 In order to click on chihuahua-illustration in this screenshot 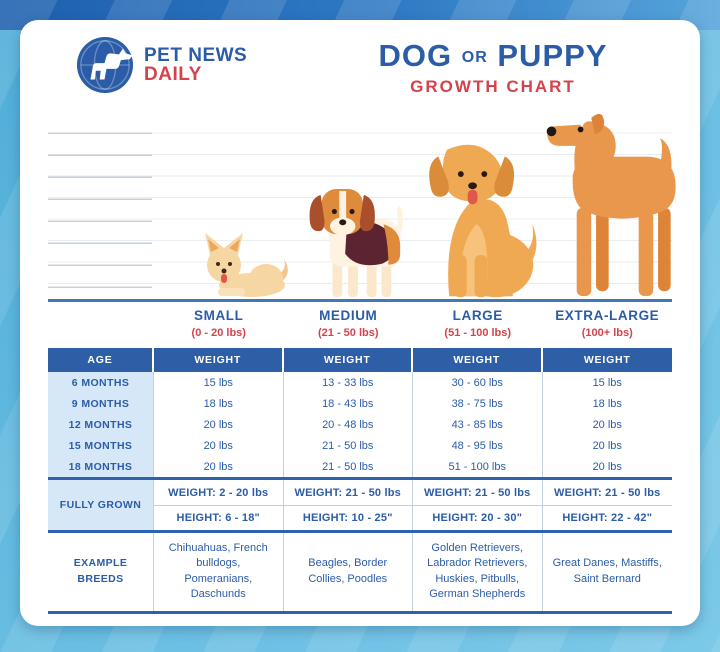, I will do `click(246, 265)`.